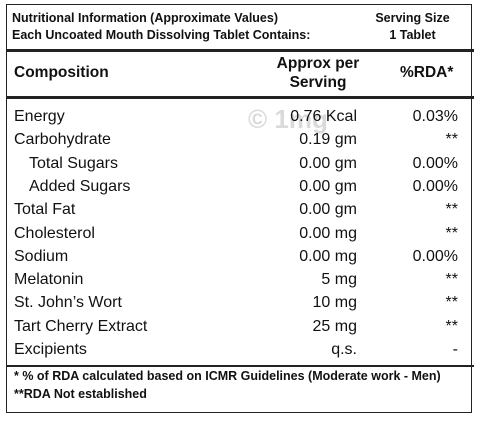 This screenshot has height=423, width=480. What do you see at coordinates (455, 349) in the screenshot?
I see `row-rda: -` at bounding box center [455, 349].